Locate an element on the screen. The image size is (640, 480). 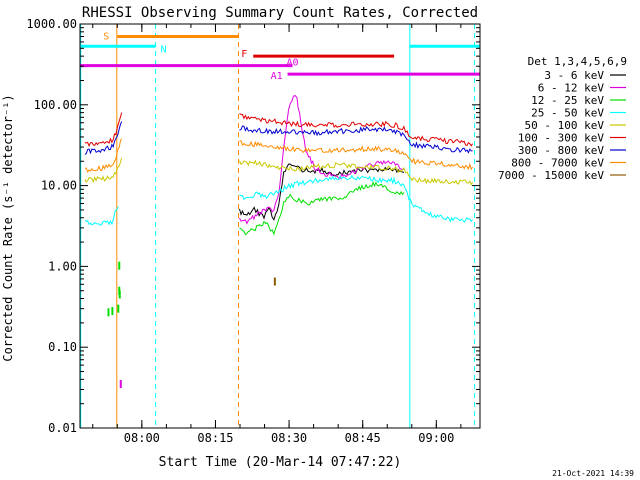
series-line-300-800-kev-seg0 is located at coordinates (103, 138).